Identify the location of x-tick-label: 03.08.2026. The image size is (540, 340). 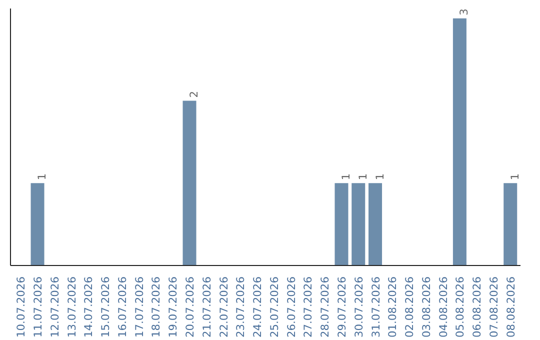
(426, 307).